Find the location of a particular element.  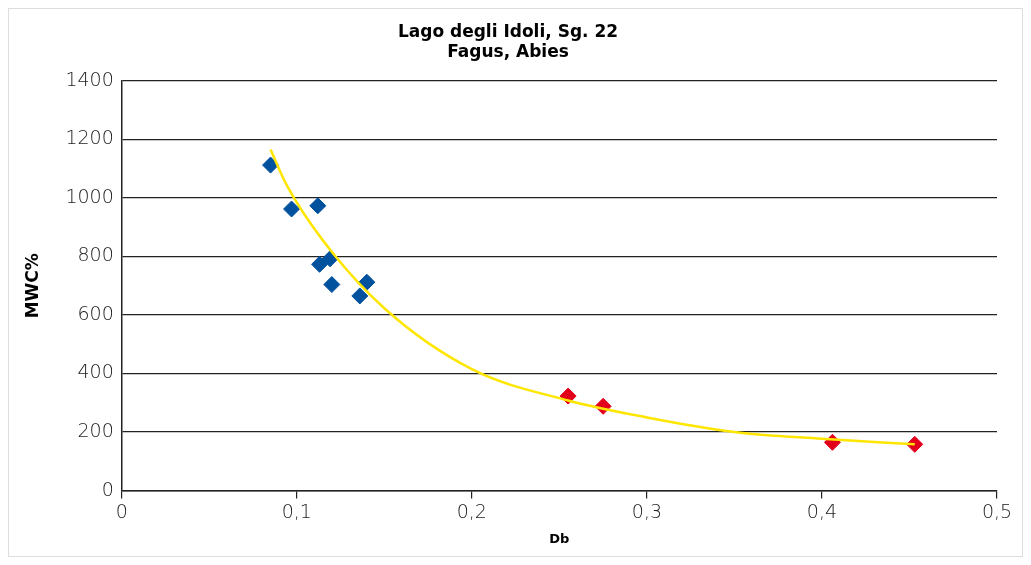

x-tick-label: 0 is located at coordinates (121, 510).